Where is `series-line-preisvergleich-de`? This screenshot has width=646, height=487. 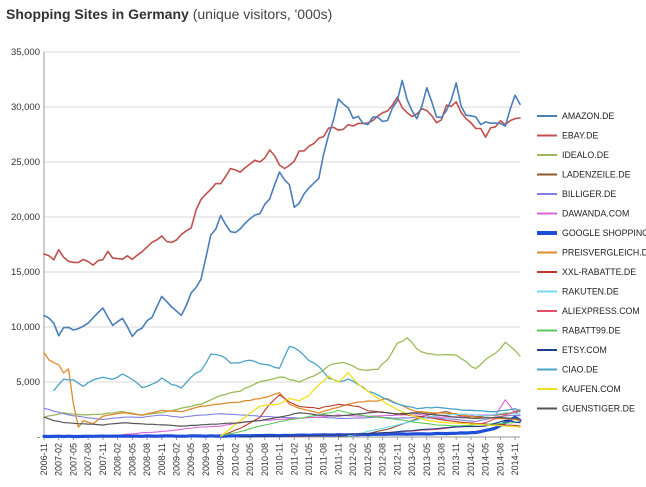 series-line-preisvergleich-de is located at coordinates (282, 389).